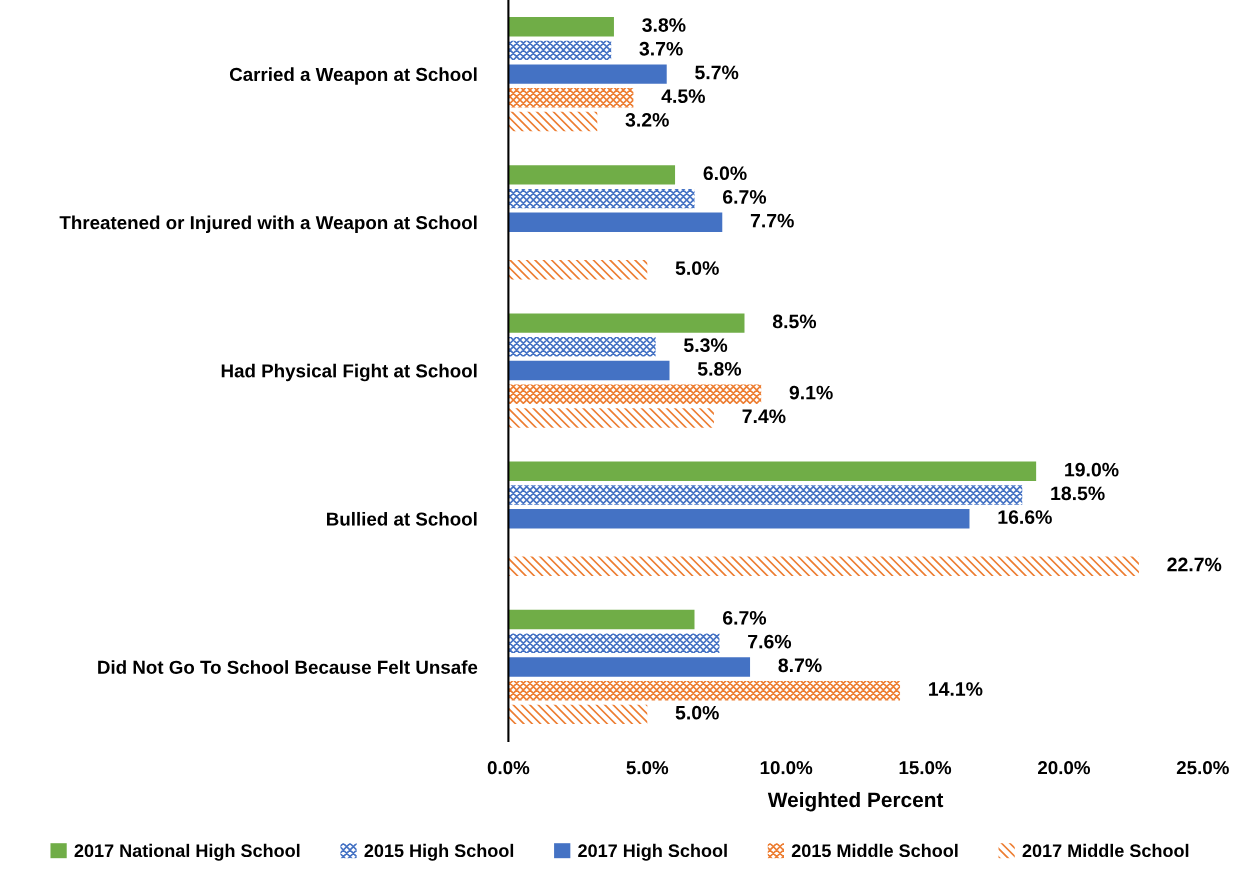 The width and height of the screenshot is (1240, 877). Describe the element at coordinates (770, 641) in the screenshot. I see `data-label: 7.6%` at that location.